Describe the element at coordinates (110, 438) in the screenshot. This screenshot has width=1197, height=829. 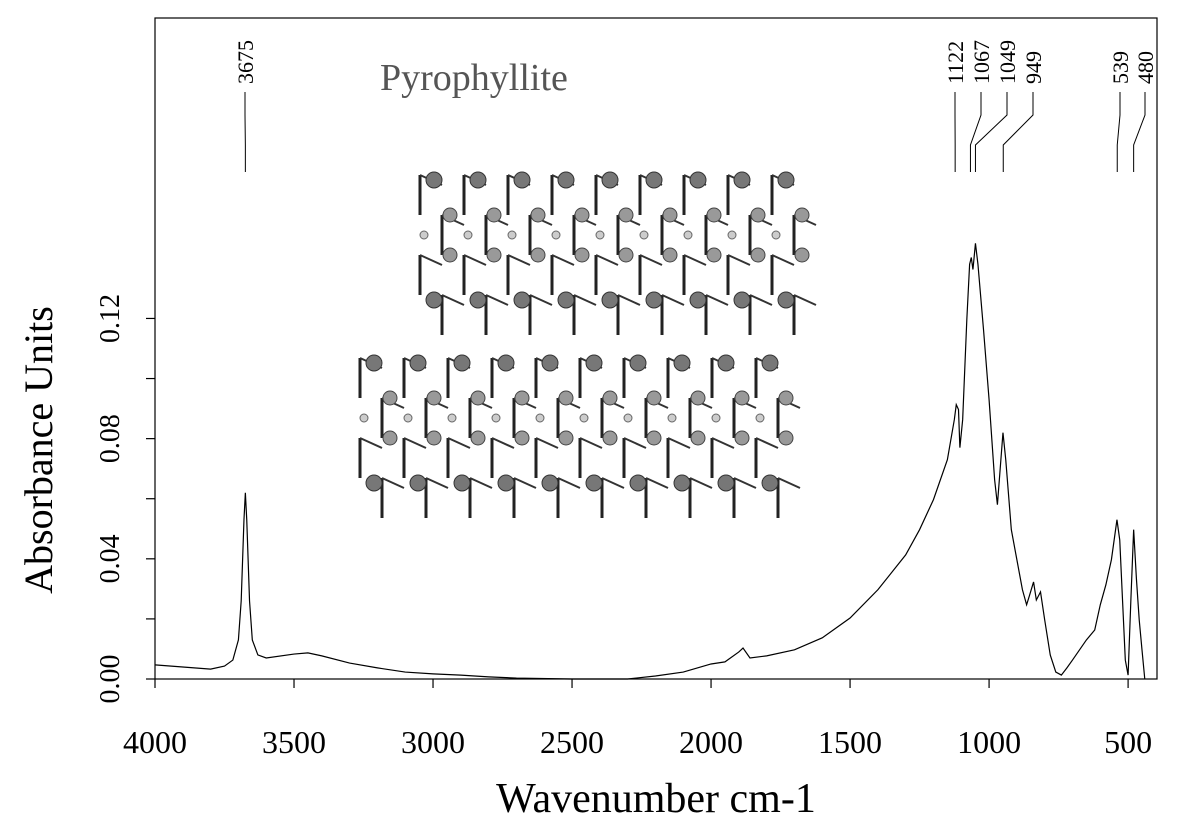
I see `y-tick-label: 0.08` at that location.